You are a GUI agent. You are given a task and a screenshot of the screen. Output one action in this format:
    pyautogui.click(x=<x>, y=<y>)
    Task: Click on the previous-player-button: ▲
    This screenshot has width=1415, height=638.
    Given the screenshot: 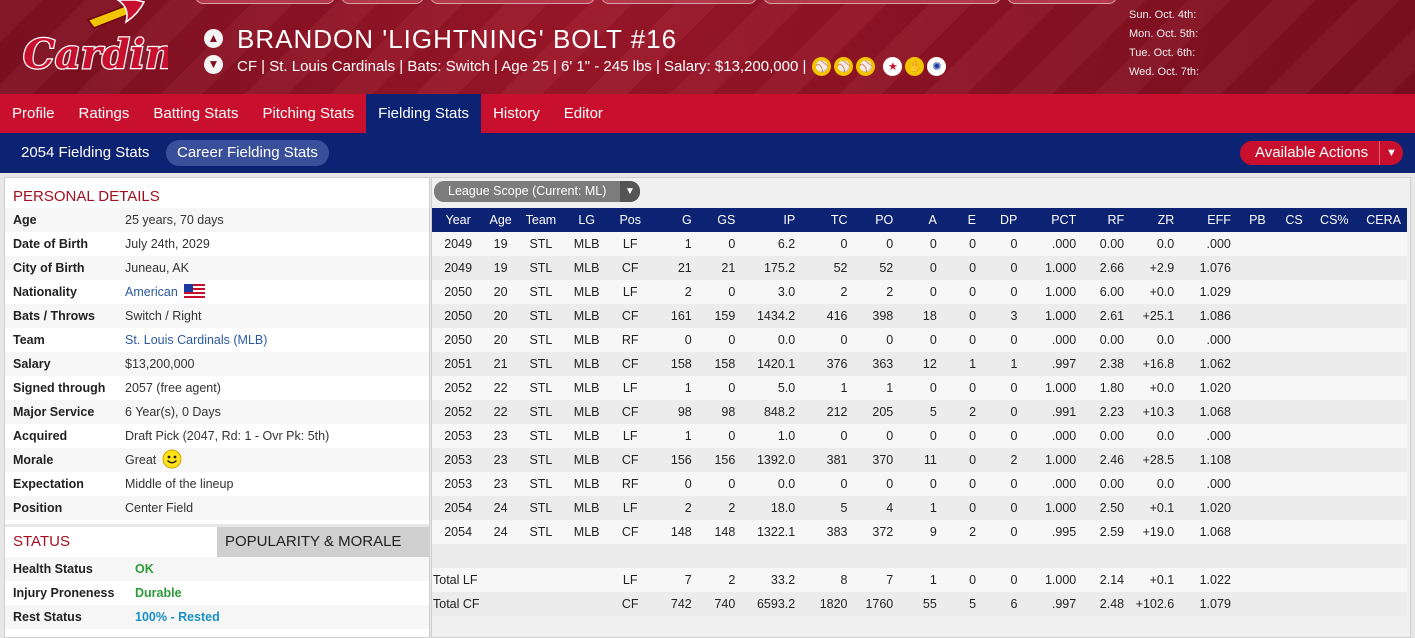 What is the action you would take?
    pyautogui.click(x=213, y=38)
    